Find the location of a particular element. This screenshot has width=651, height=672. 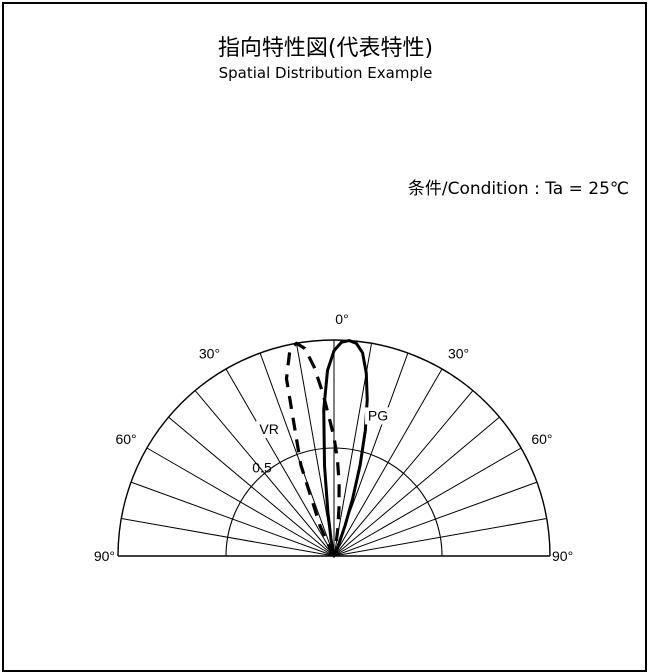

series-label-bg-pg is located at coordinates (378, 416).